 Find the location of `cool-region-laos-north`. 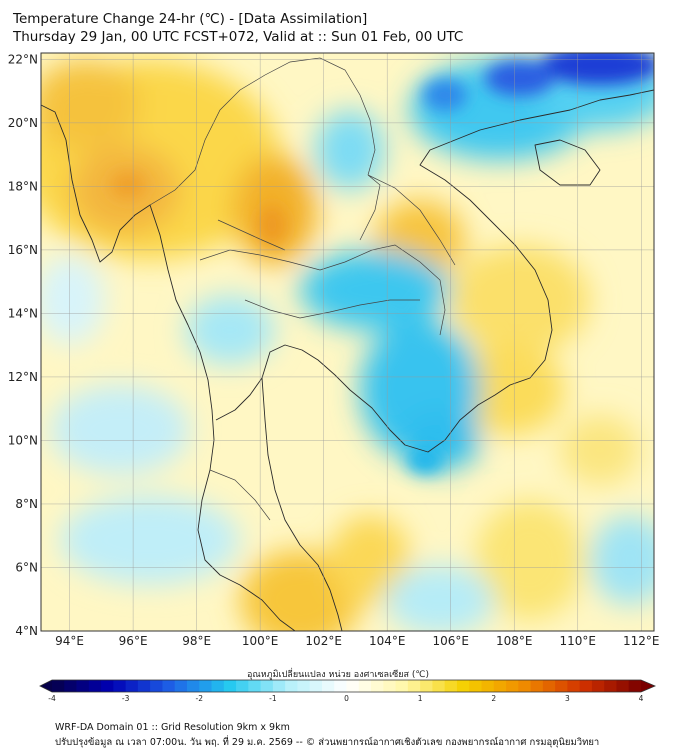

cool-region-laos-north is located at coordinates (350, 150).